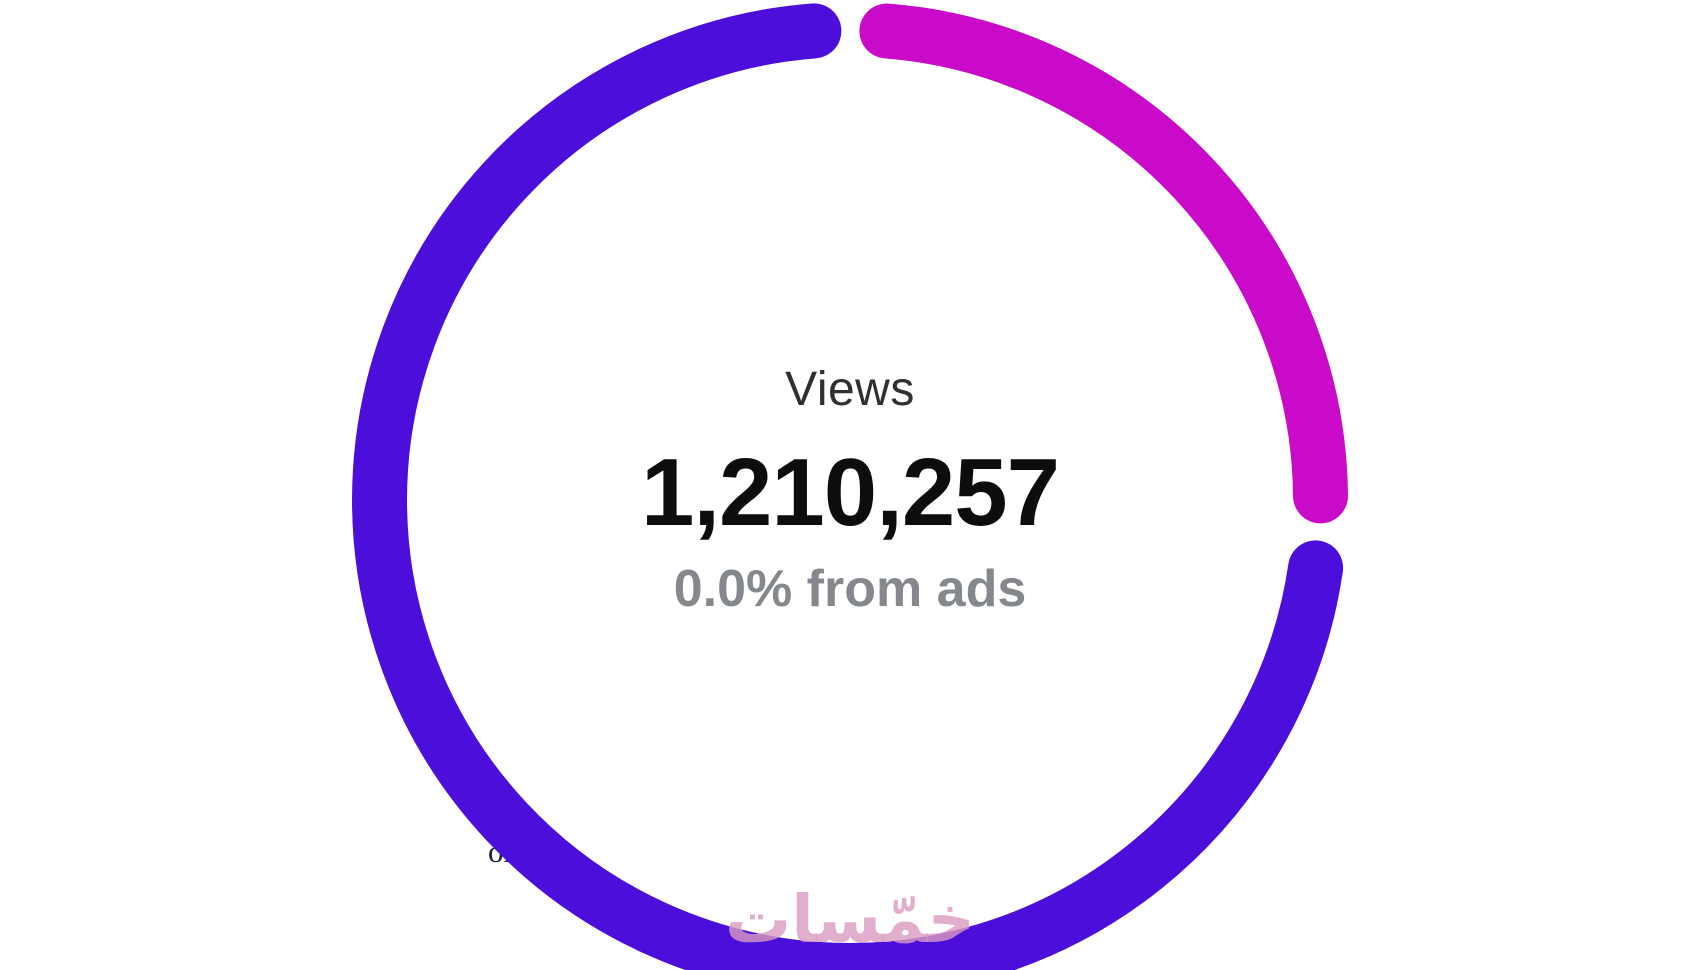  What do you see at coordinates (850, 919) in the screenshot?
I see `khamsat-logo-watermark: خمّسات` at bounding box center [850, 919].